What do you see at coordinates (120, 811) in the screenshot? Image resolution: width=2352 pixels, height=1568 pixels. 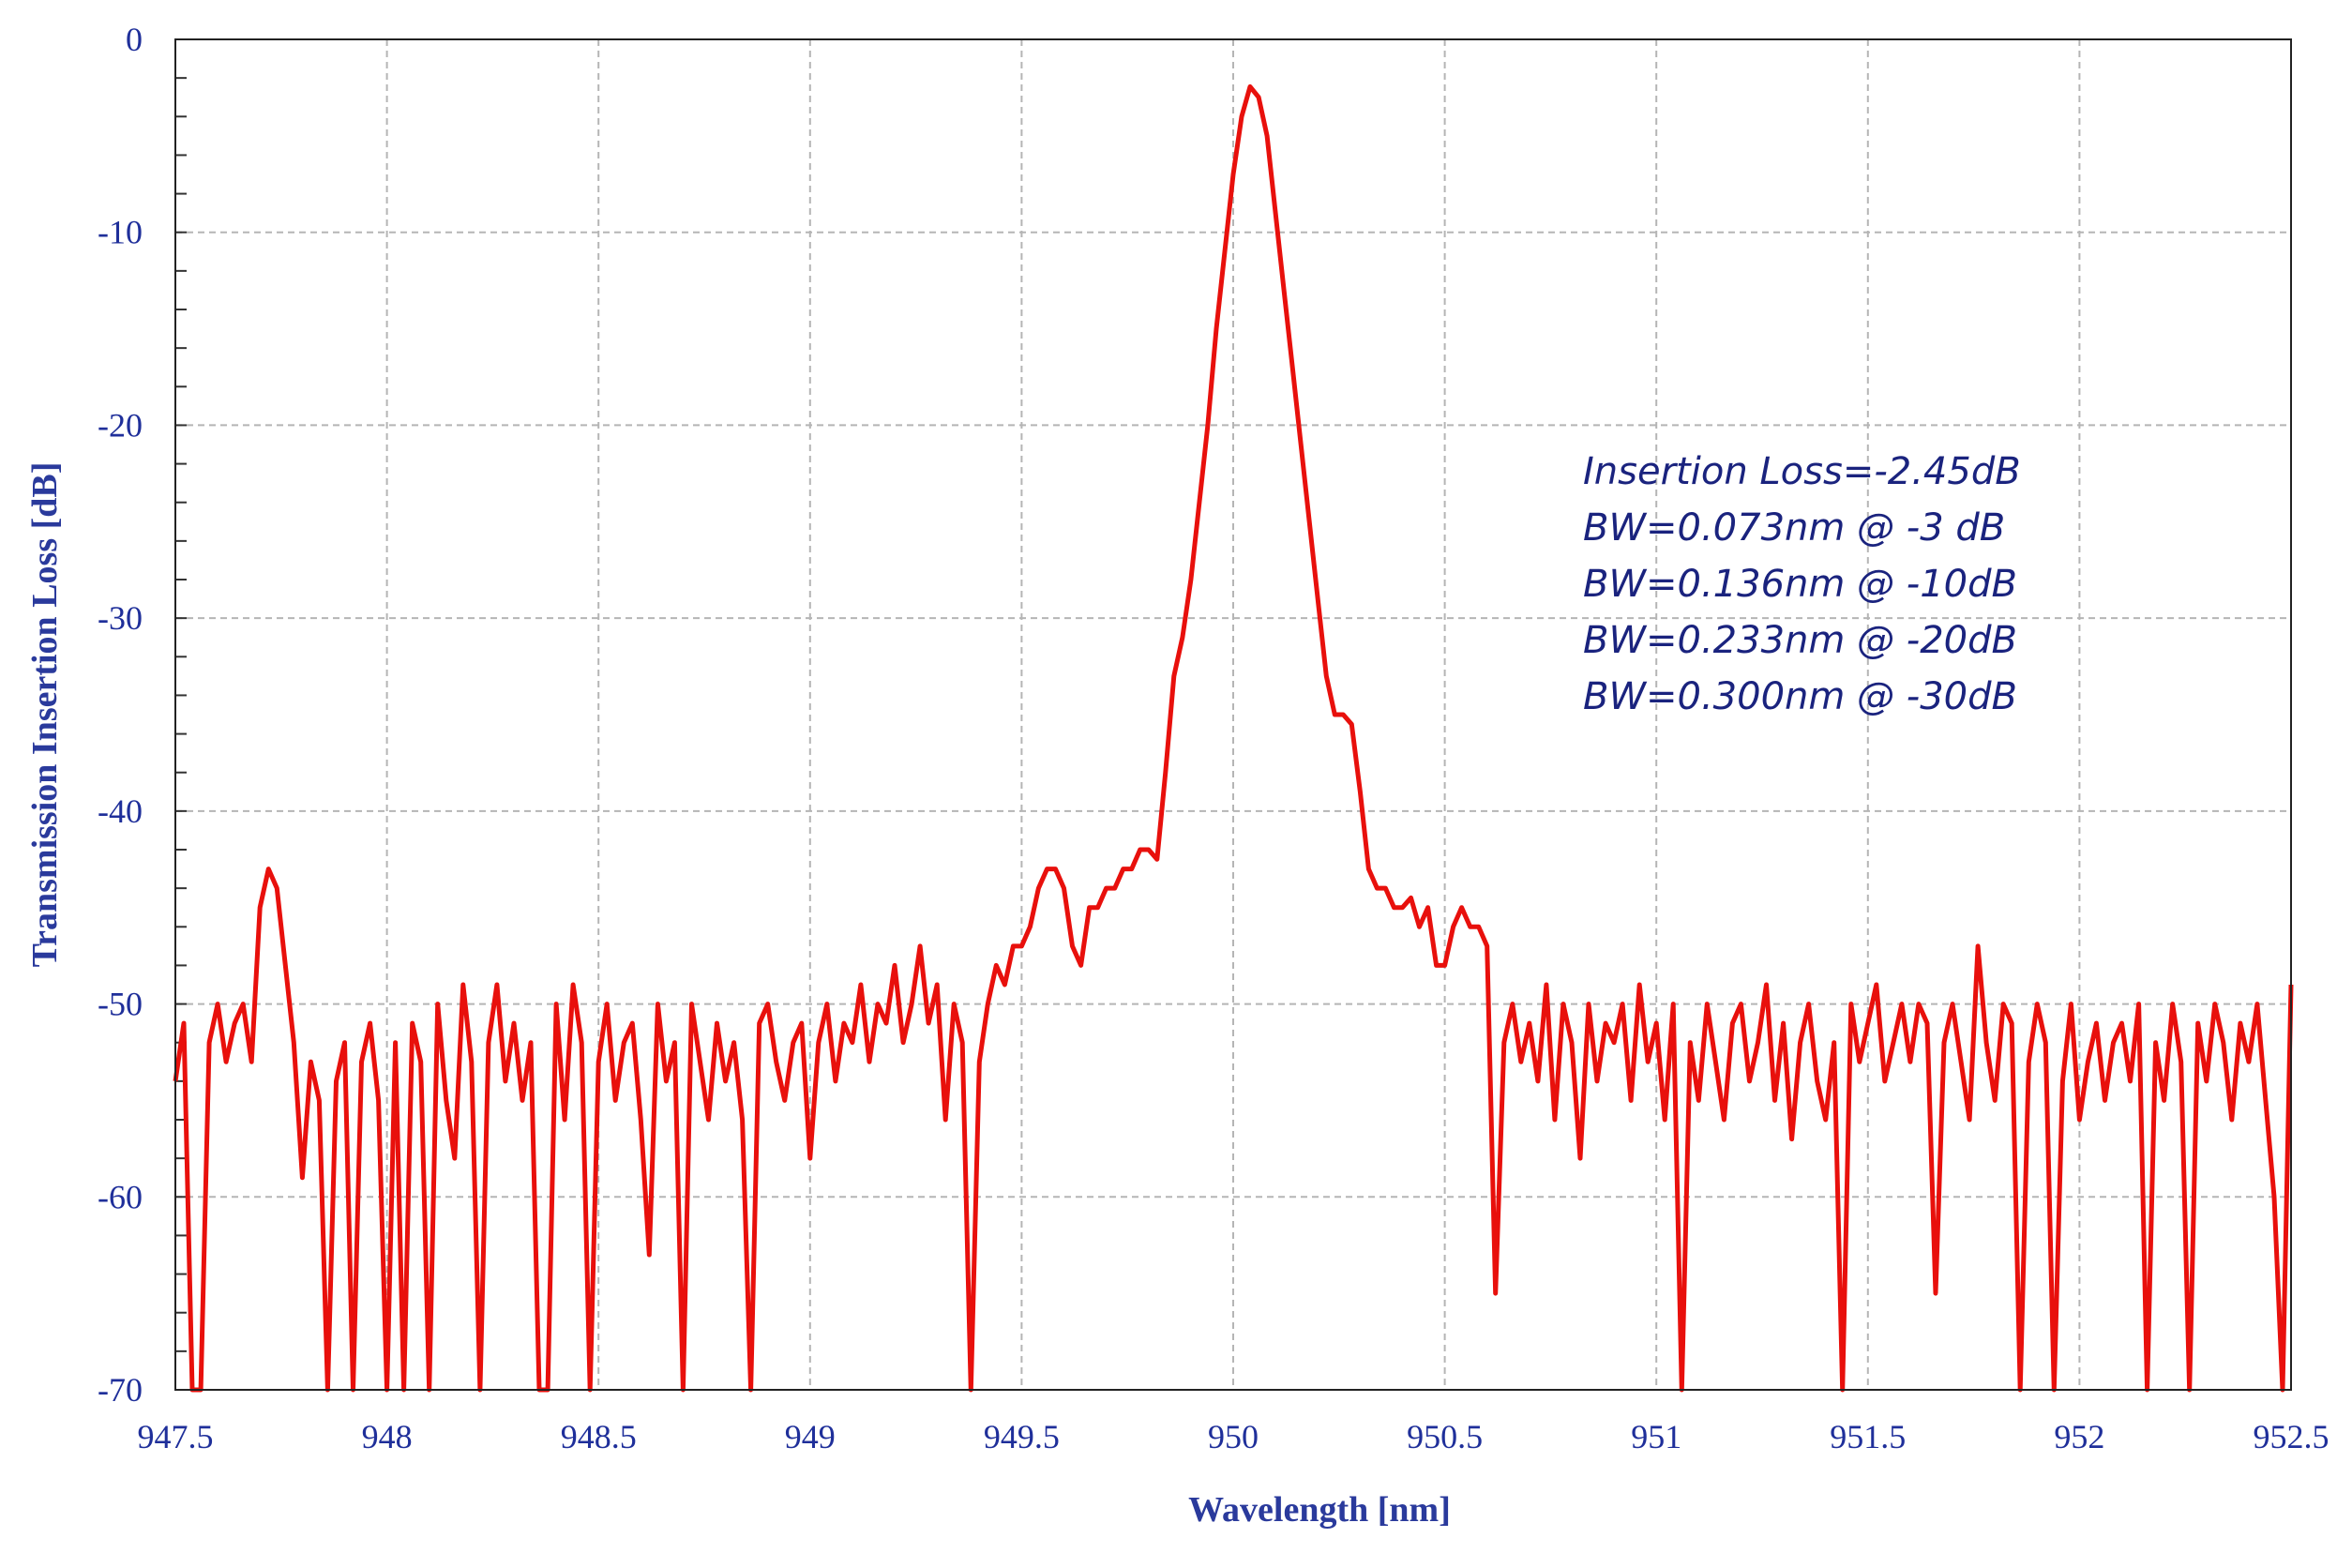 I see `y-tick-label: -40` at bounding box center [120, 811].